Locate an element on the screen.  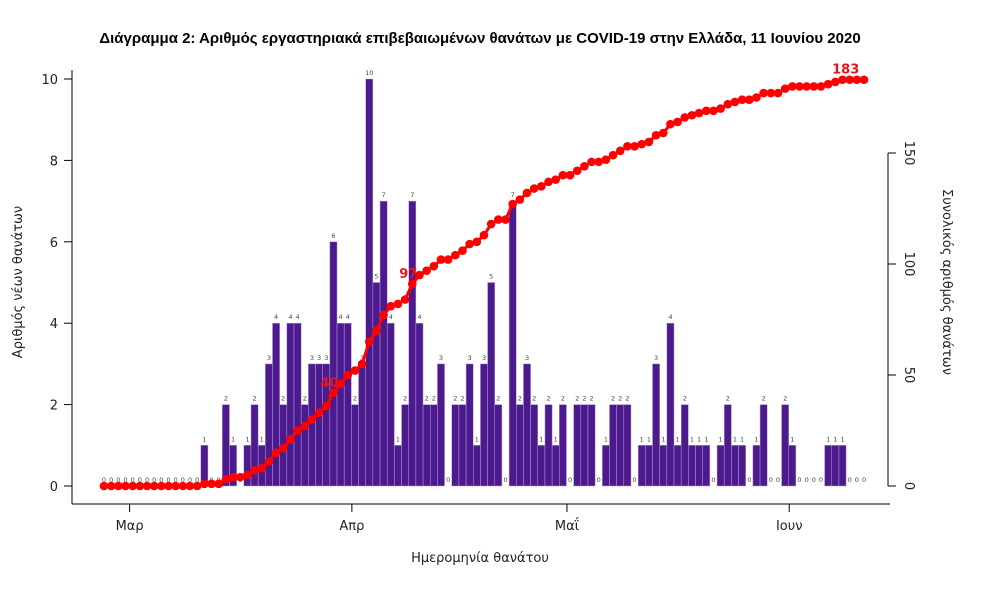
bar-label: 5 is located at coordinates (376, 277).